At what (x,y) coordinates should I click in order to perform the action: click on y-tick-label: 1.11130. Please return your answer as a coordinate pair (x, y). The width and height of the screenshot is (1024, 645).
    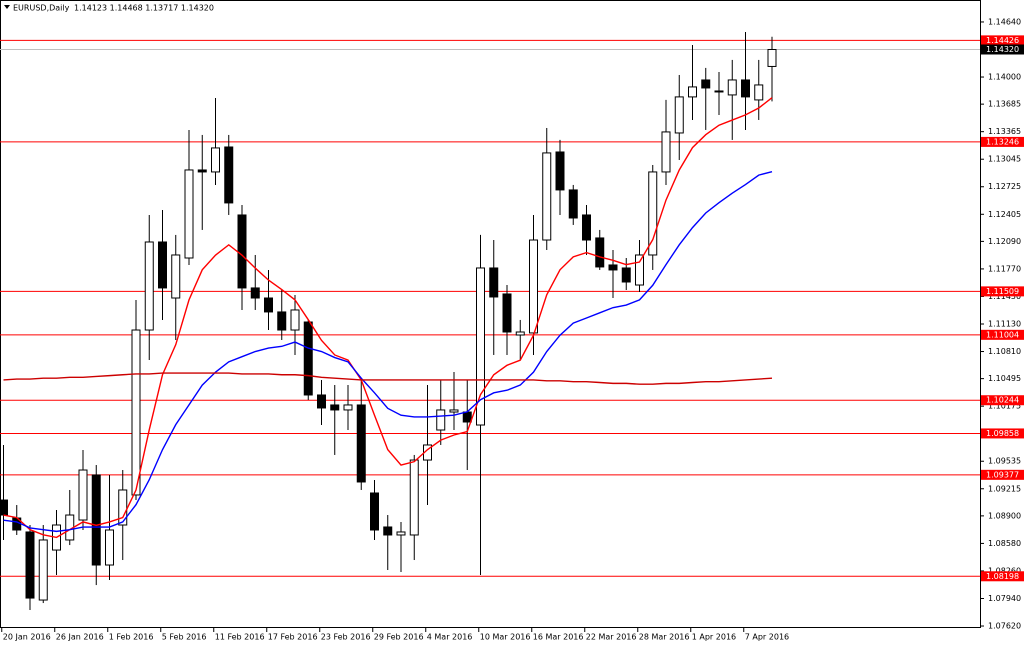
    Looking at the image, I should click on (1004, 323).